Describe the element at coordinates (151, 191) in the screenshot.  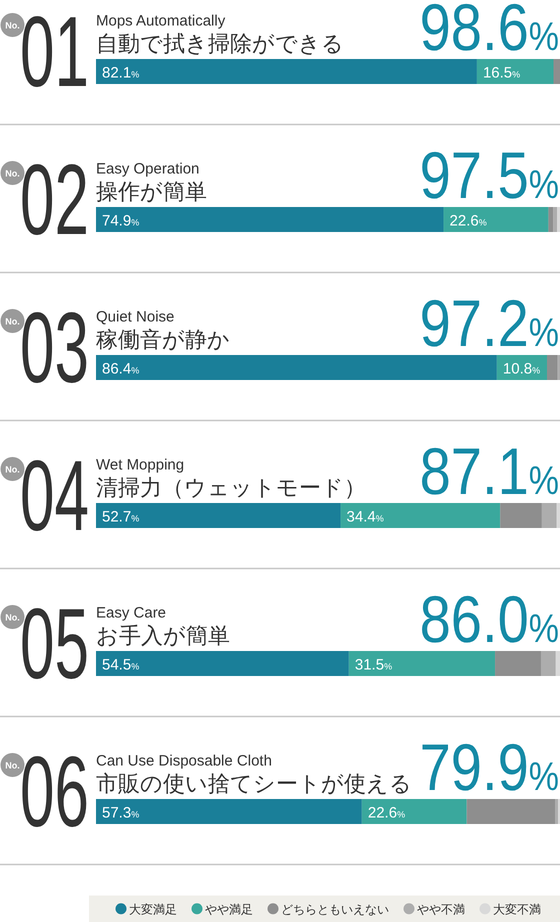
I see `chart-subtitle: 操作が簡単` at that location.